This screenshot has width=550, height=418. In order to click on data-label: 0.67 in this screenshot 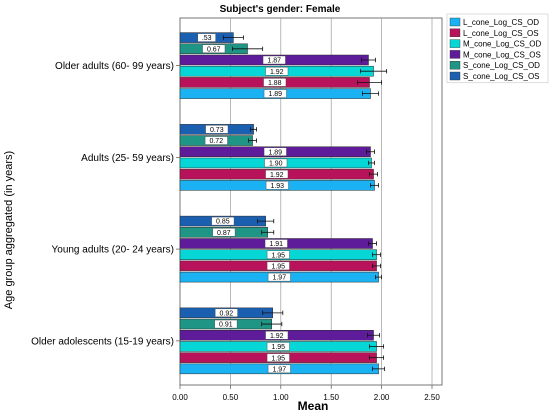, I will do `click(214, 49)`.